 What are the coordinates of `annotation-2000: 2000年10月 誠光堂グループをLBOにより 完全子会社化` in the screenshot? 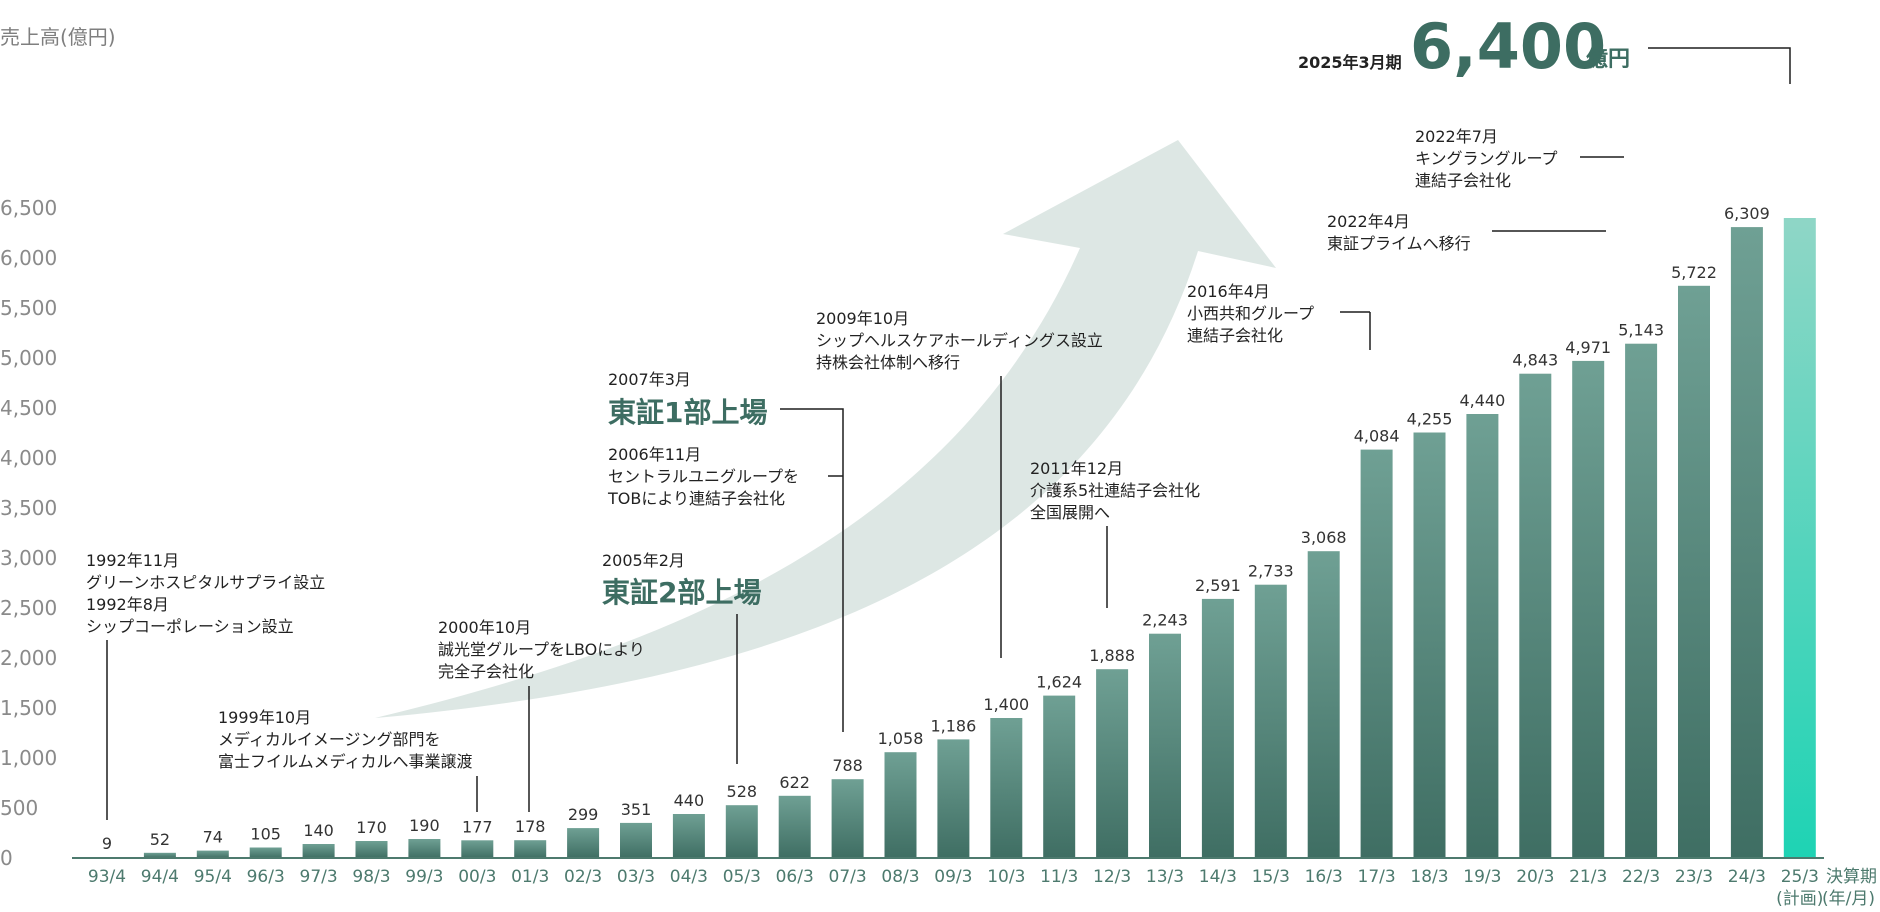 It's located at (541, 715).